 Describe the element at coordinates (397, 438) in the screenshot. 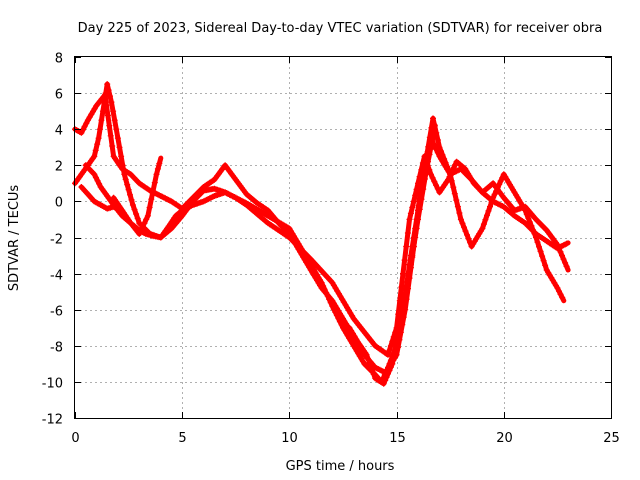

I see `x-tick-label: 15` at that location.